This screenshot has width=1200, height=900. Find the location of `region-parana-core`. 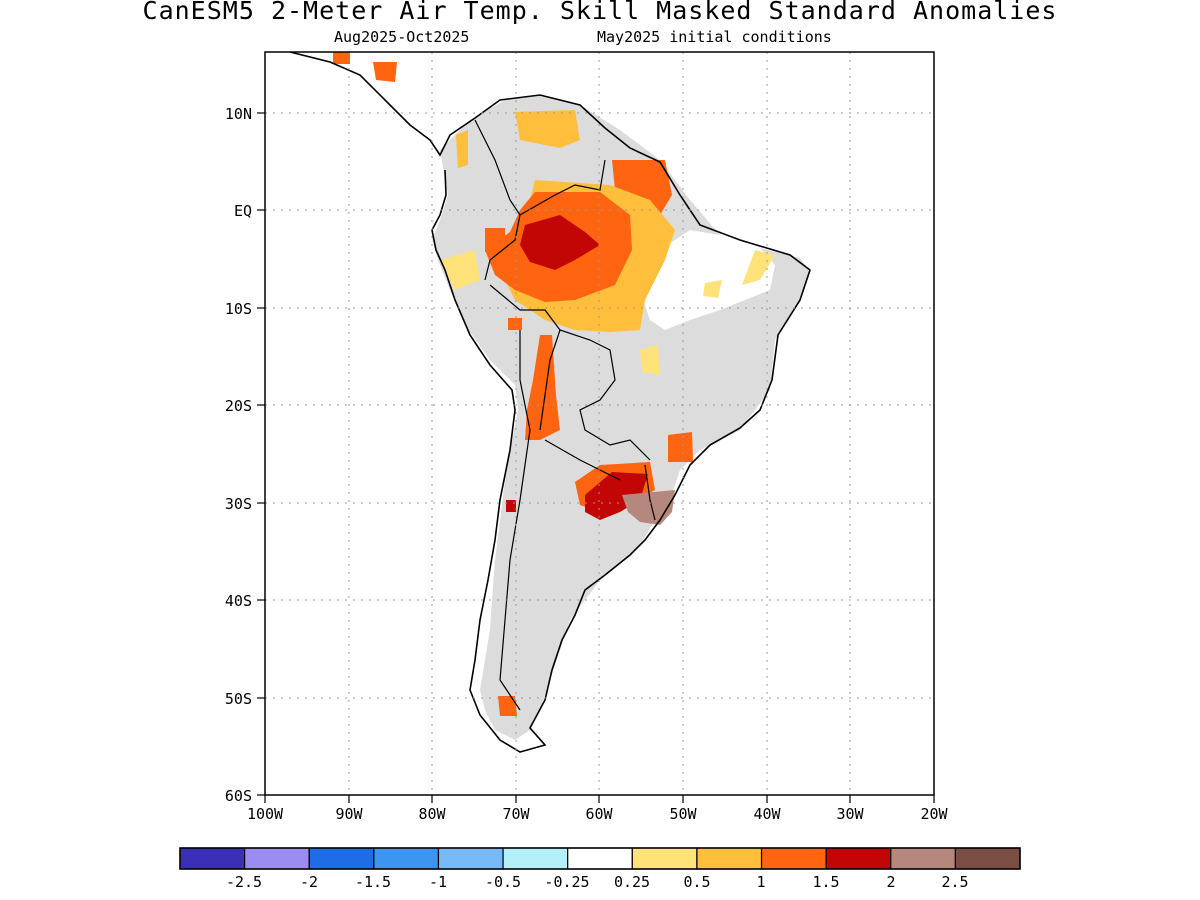

region-parana-core is located at coordinates (577, 496).